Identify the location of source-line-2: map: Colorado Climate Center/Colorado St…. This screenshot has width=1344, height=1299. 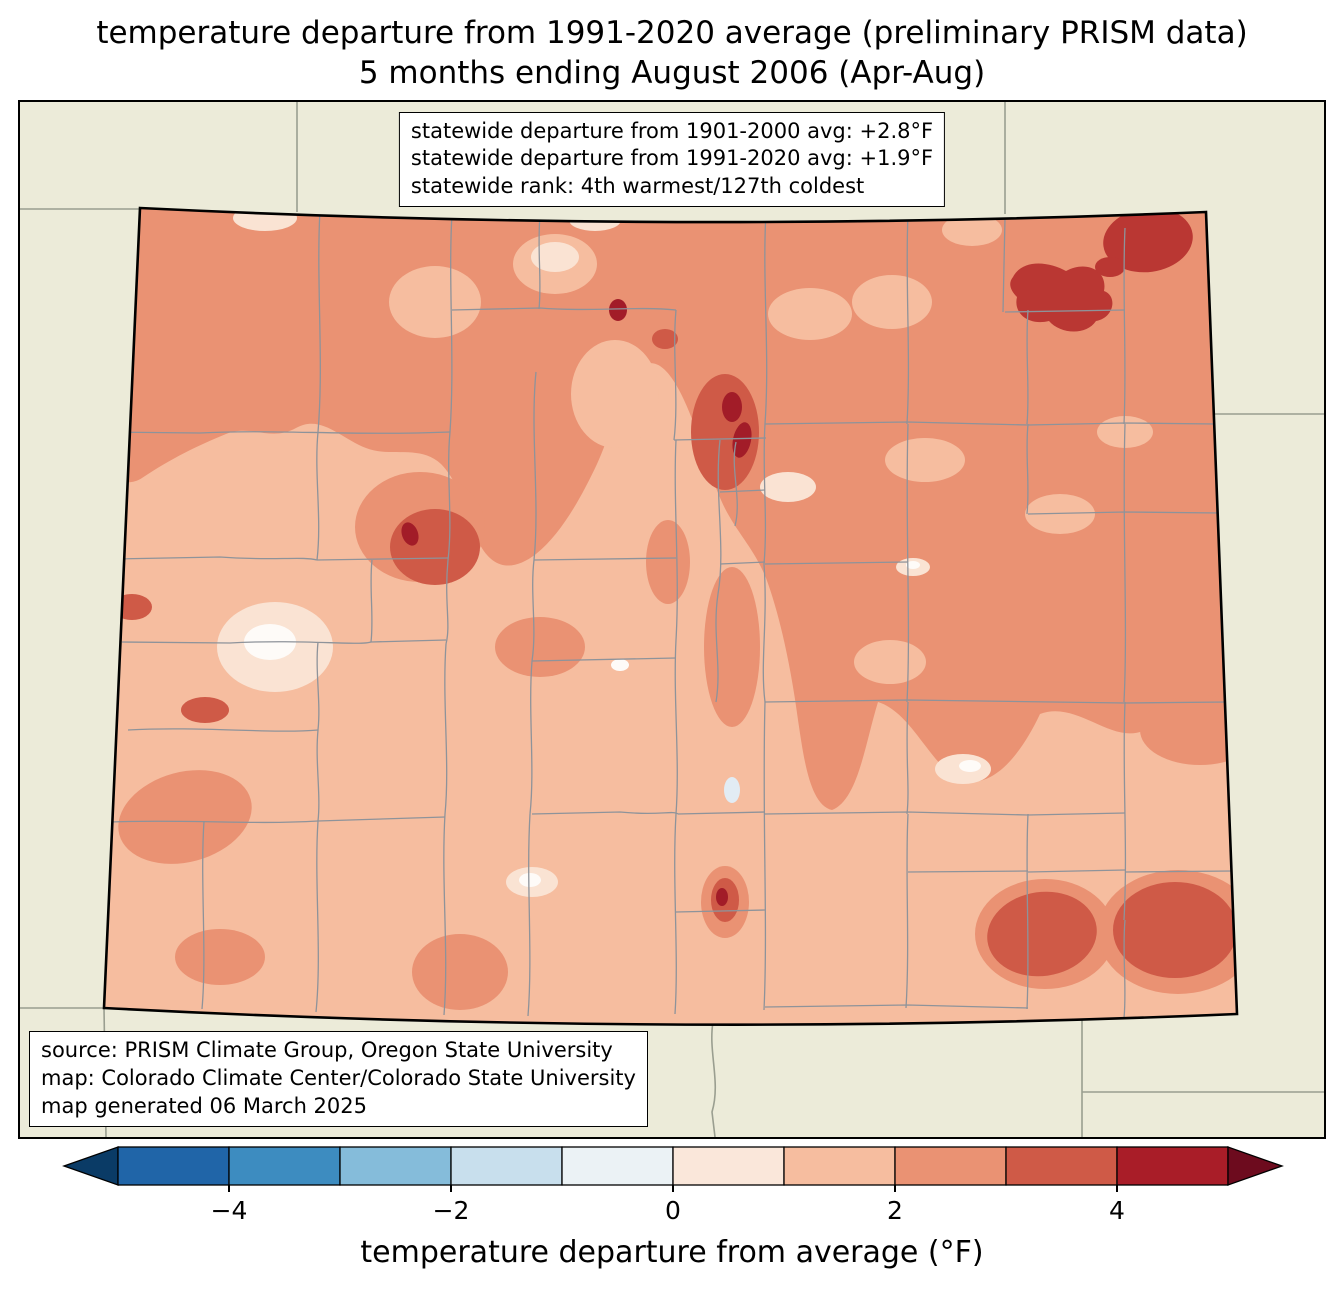
(338, 1078).